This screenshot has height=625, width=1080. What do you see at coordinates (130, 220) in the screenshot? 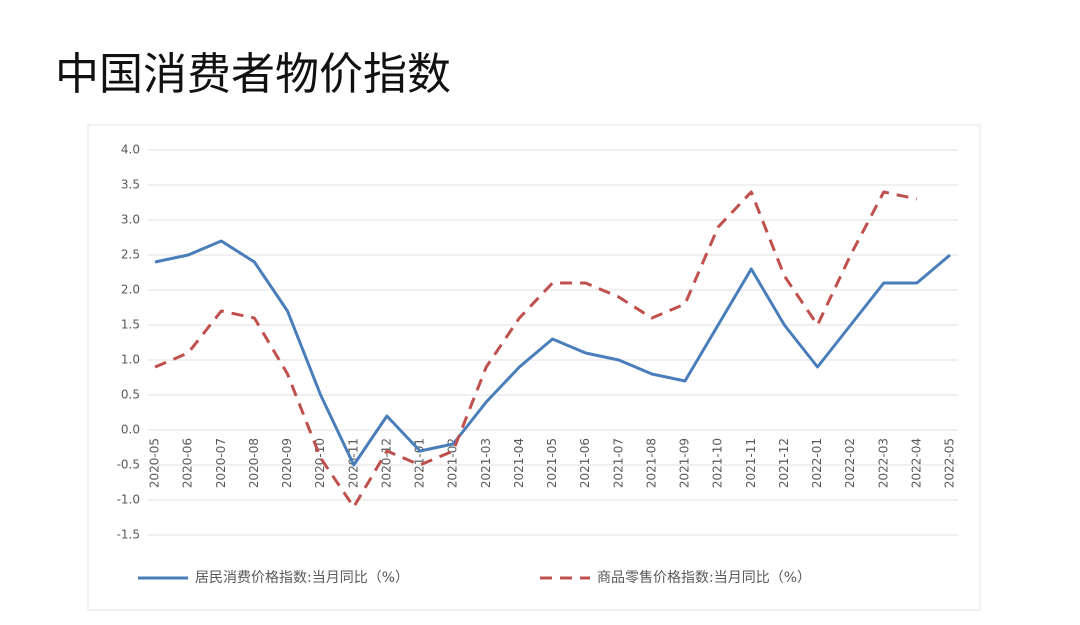
I see `y-tick-label: 3.0` at bounding box center [130, 220].